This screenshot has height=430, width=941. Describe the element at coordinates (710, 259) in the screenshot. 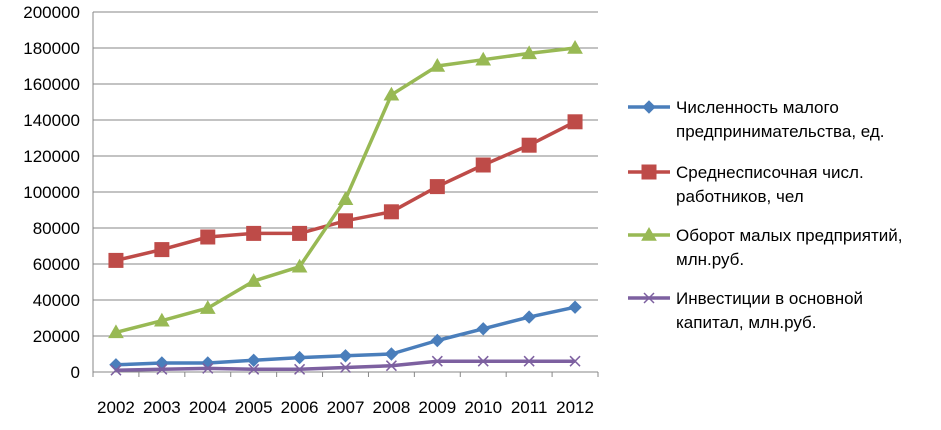

I see `legend-label-3: млн.руб.` at that location.